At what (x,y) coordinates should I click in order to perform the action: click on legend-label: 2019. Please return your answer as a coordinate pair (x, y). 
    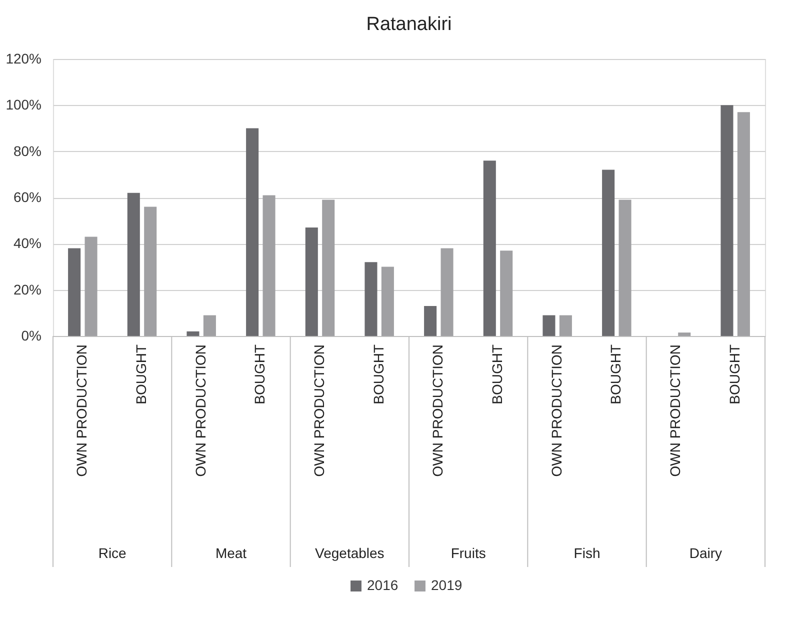
    Looking at the image, I should click on (446, 585).